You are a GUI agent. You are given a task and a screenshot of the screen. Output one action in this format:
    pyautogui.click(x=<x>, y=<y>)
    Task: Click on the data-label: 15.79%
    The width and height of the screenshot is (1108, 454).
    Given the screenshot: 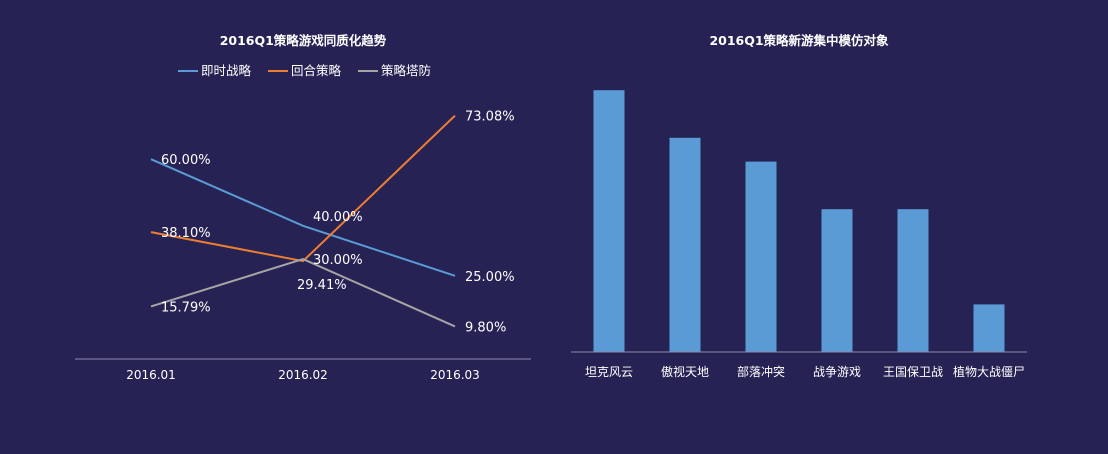 What is the action you would take?
    pyautogui.click(x=186, y=307)
    